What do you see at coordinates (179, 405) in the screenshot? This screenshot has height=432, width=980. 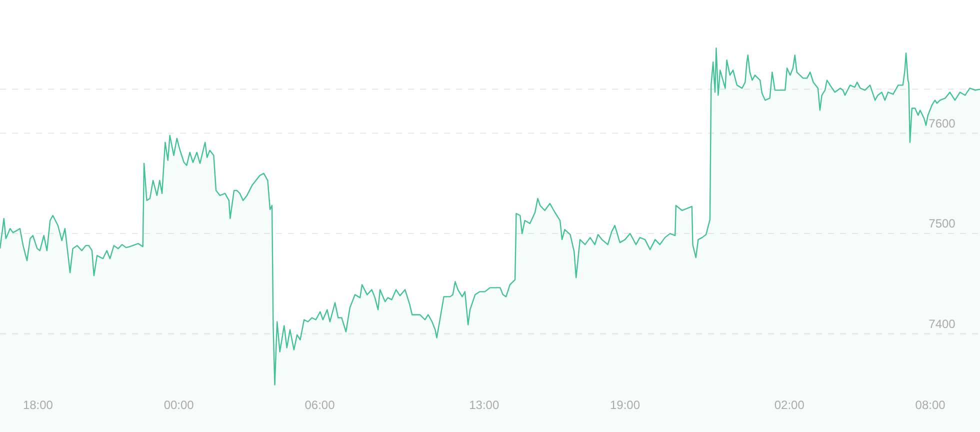 I see `x-tick-label: 00:00` at bounding box center [179, 405].